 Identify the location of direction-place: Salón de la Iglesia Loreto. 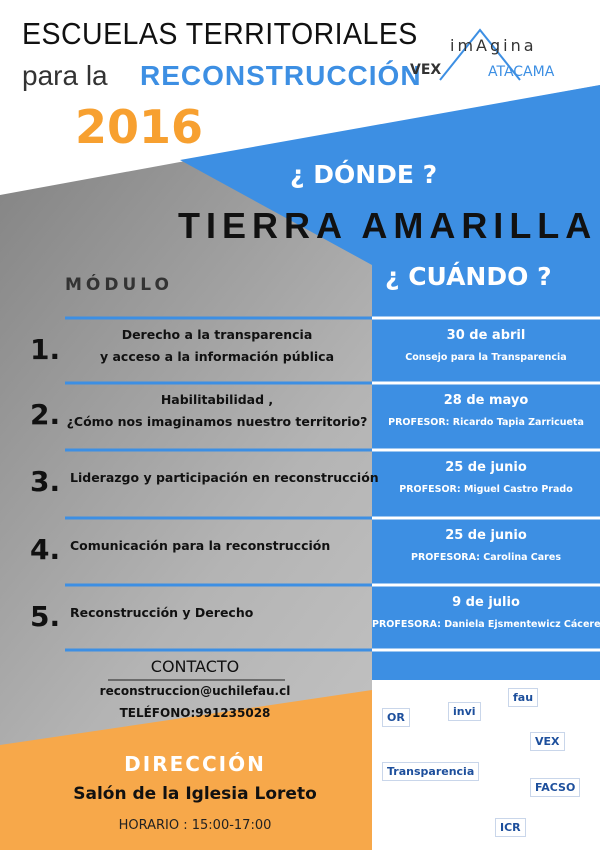
(195, 794).